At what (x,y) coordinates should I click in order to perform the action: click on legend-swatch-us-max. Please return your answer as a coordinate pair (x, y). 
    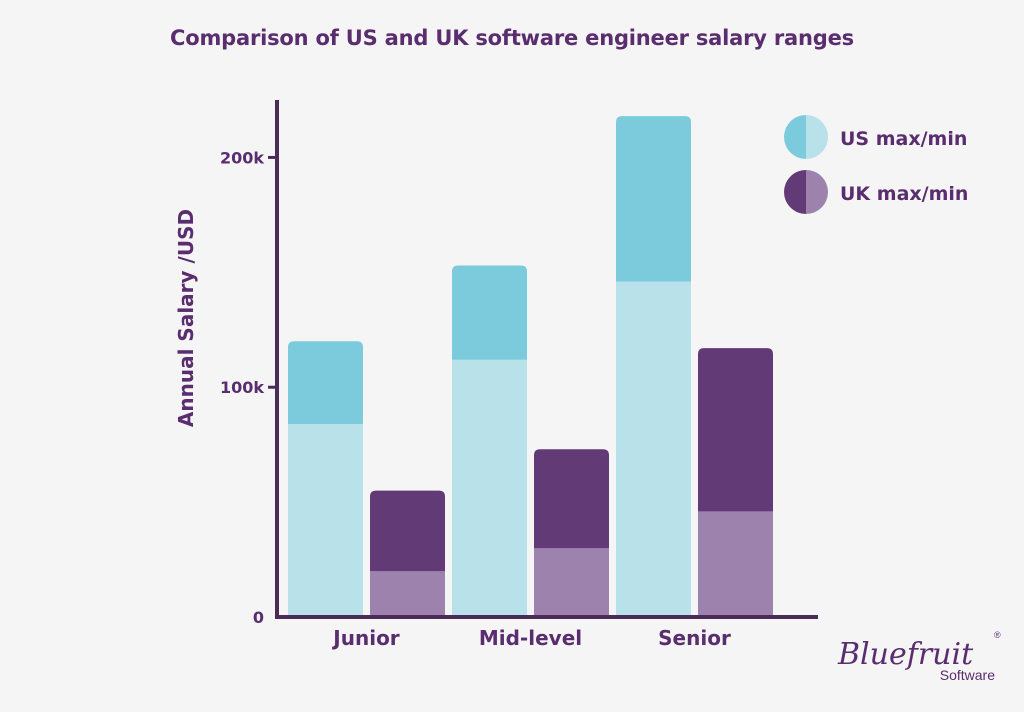
    Looking at the image, I should click on (795, 137).